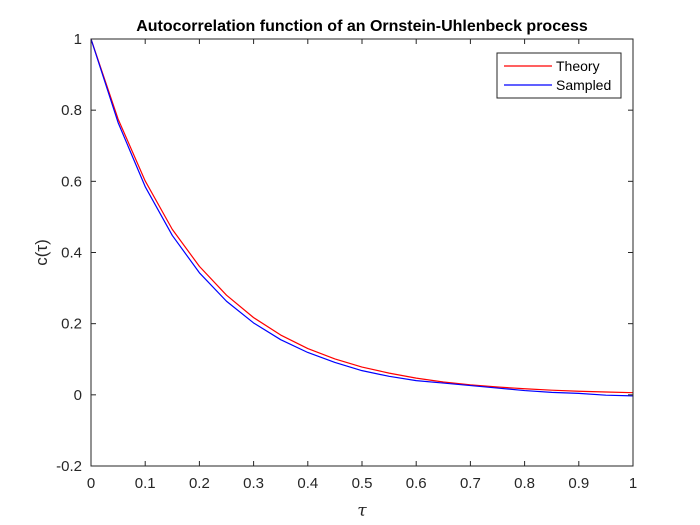 Image resolution: width=700 pixels, height=525 pixels. What do you see at coordinates (78, 39) in the screenshot?
I see `y-tick-label: 1` at bounding box center [78, 39].